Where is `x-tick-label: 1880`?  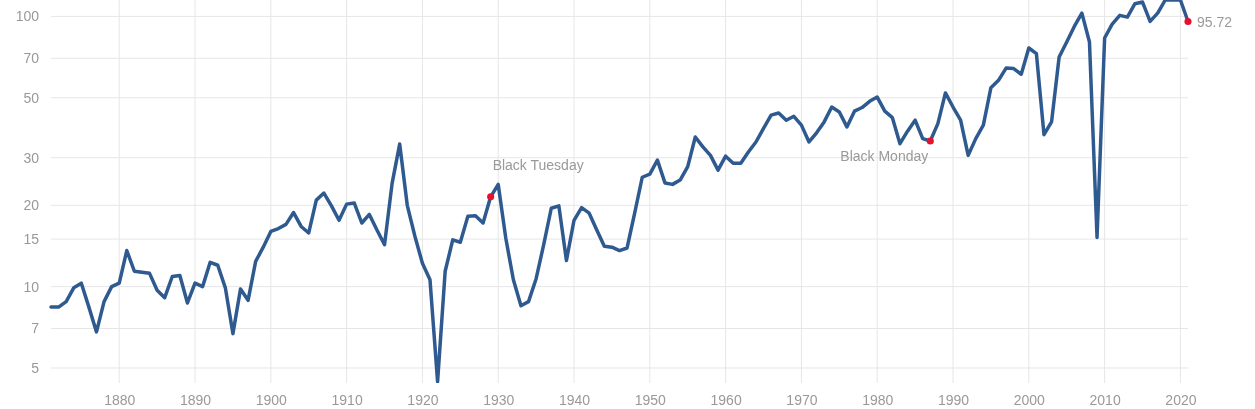 x-tick-label: 1880 is located at coordinates (120, 399).